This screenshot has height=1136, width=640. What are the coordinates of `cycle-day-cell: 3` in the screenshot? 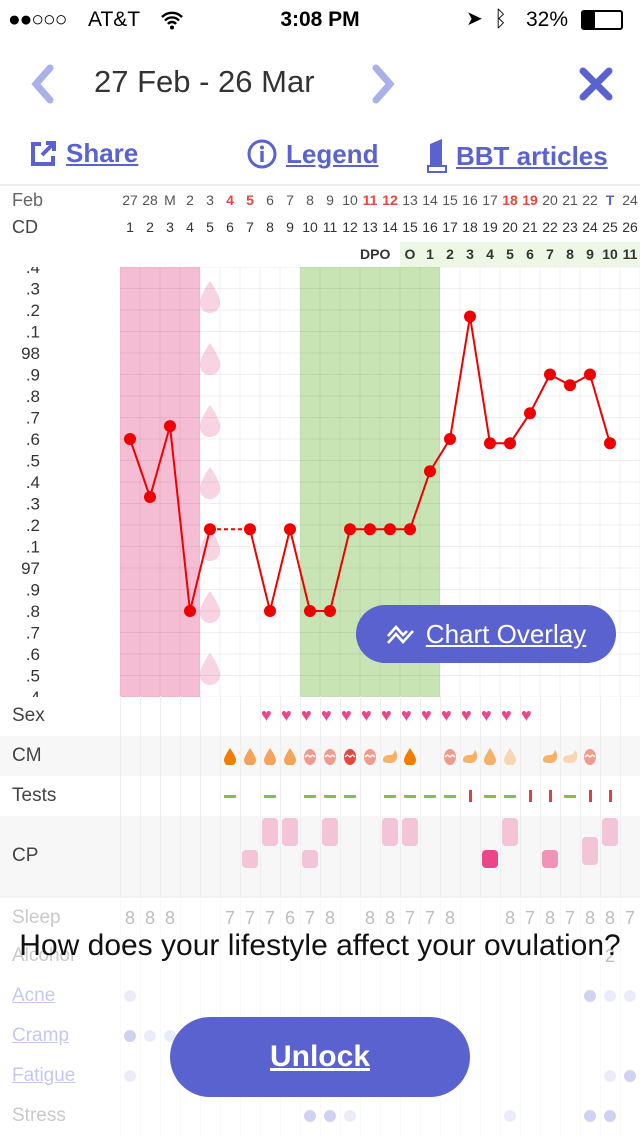 It's located at (170, 227).